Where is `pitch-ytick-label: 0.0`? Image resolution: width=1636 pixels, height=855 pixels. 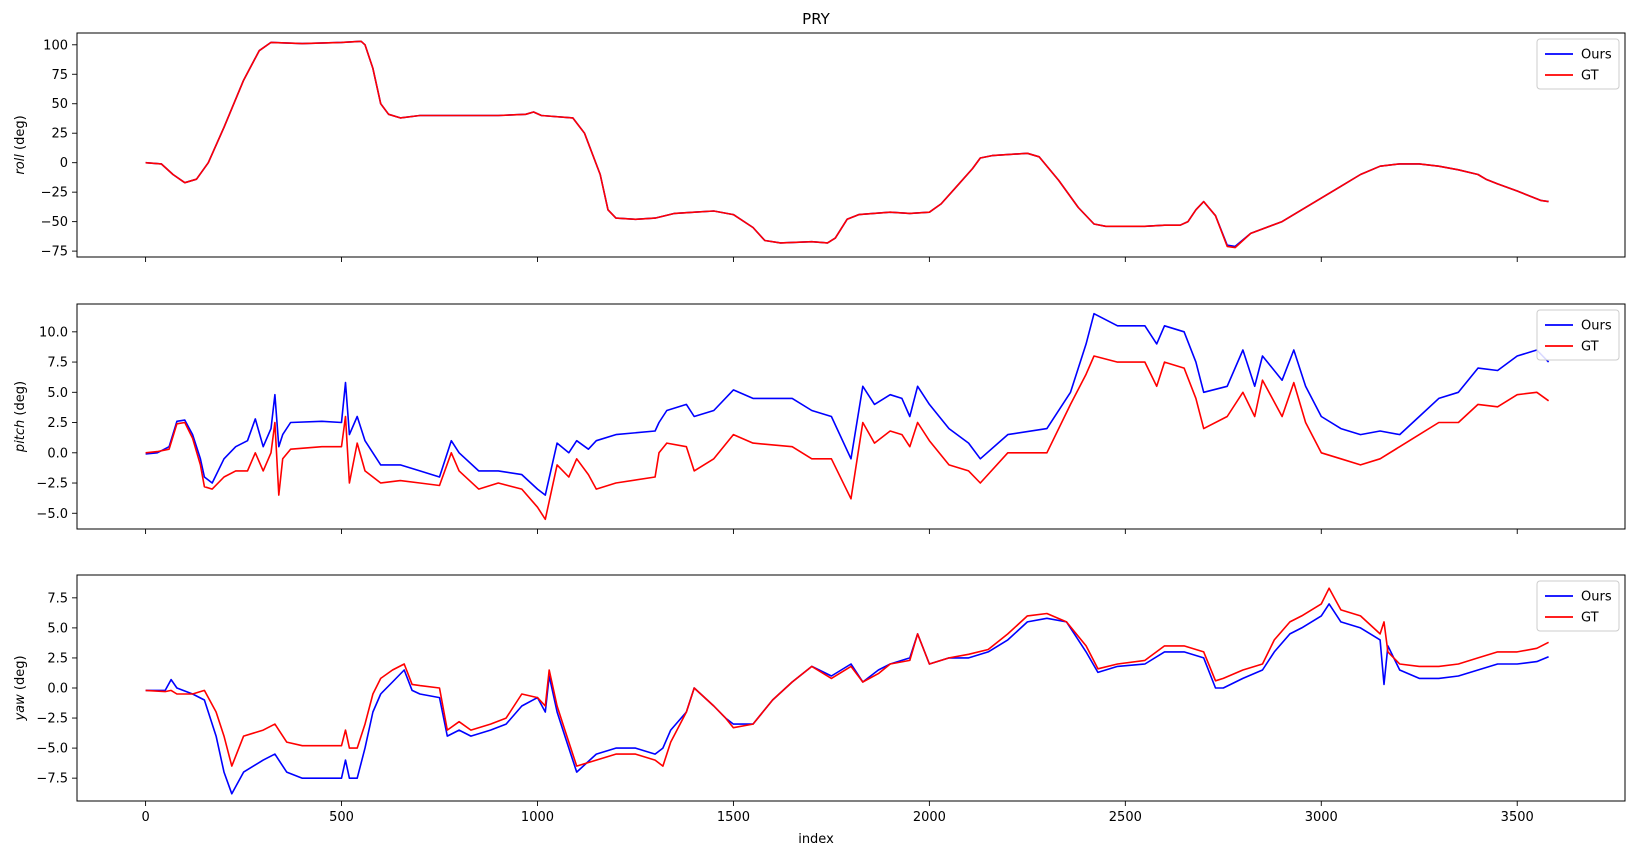 pitch-ytick-label: 0.0 is located at coordinates (57, 453).